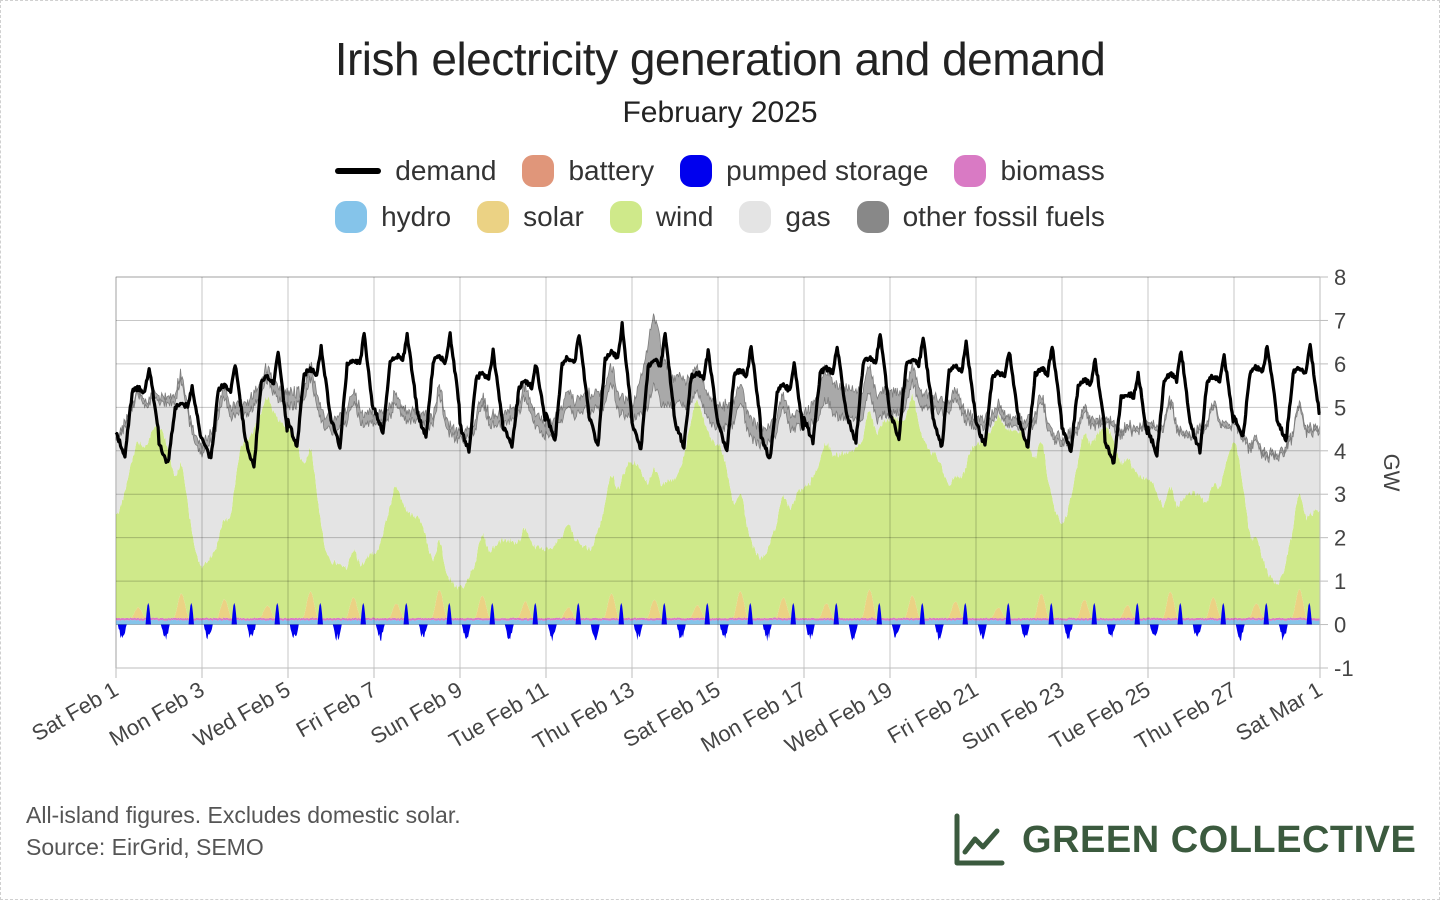 The image size is (1440, 900). I want to click on legend-item-hydro: hydro, so click(393, 217).